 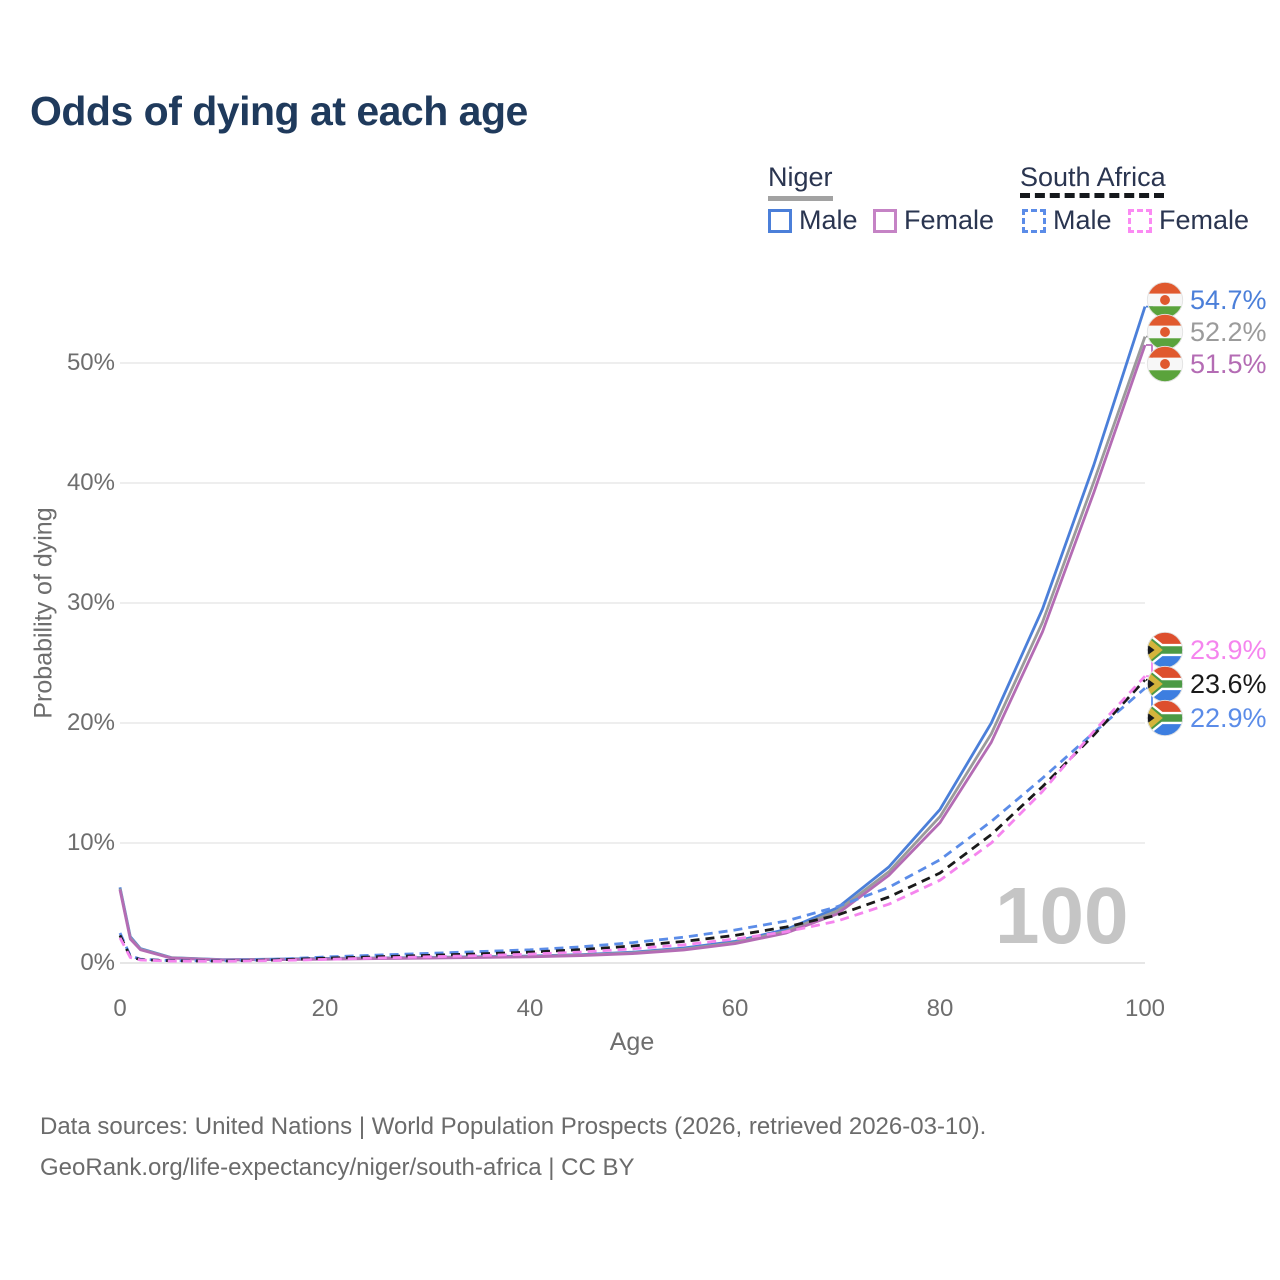 I want to click on y-axis-title: Probability of dying, so click(x=43, y=613).